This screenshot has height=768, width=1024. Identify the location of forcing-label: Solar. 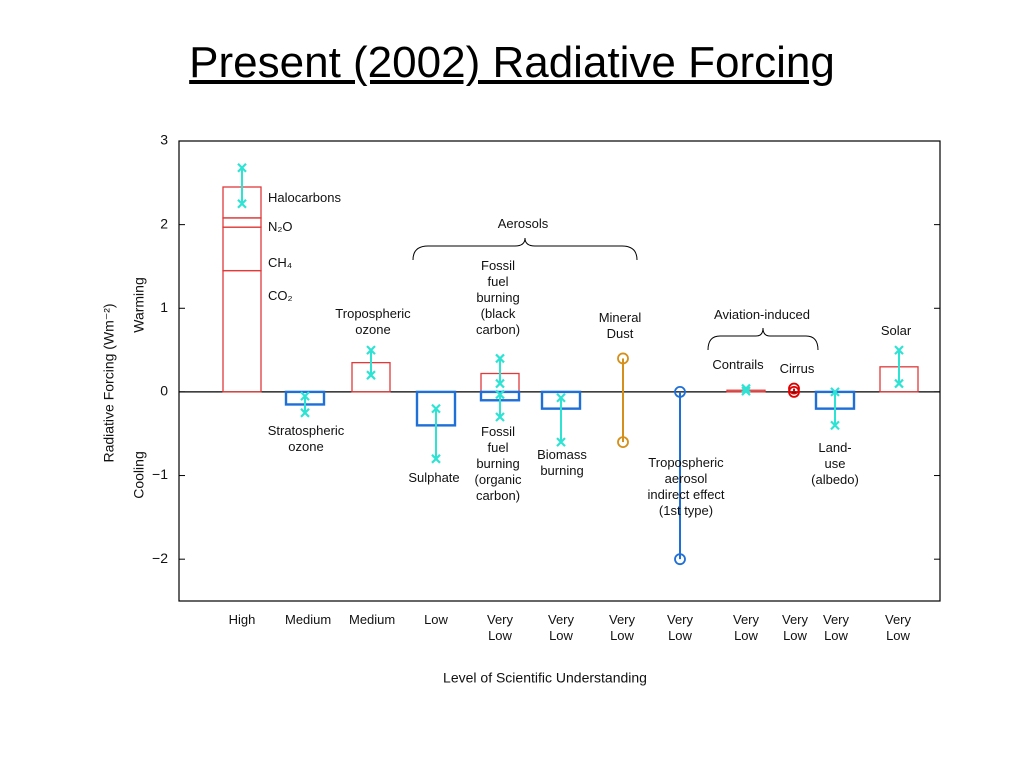
(896, 330).